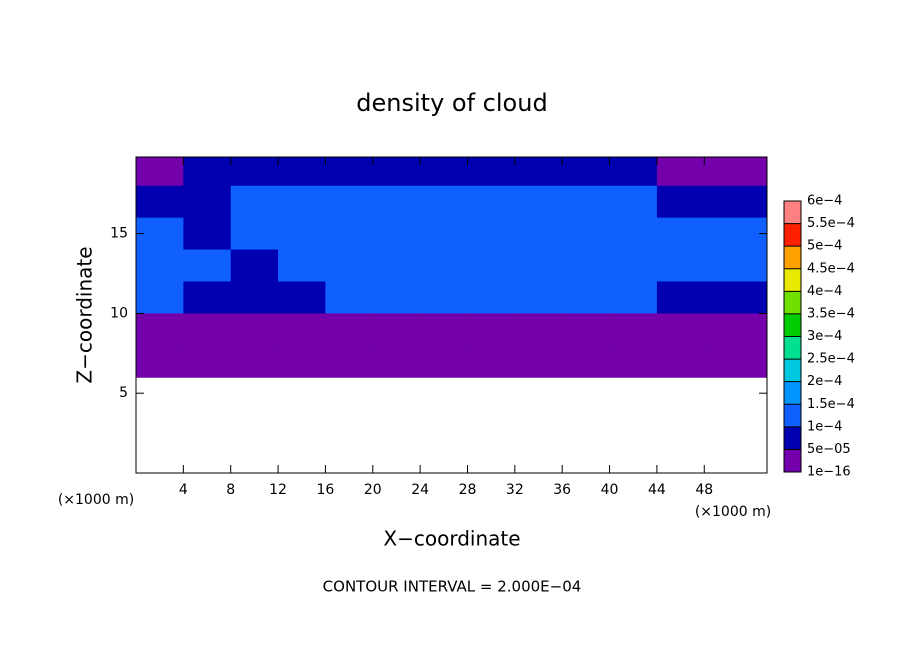 This screenshot has width=904, height=654. Describe the element at coordinates (831, 268) in the screenshot. I see `colorbar-label: 4.5e−4` at that location.